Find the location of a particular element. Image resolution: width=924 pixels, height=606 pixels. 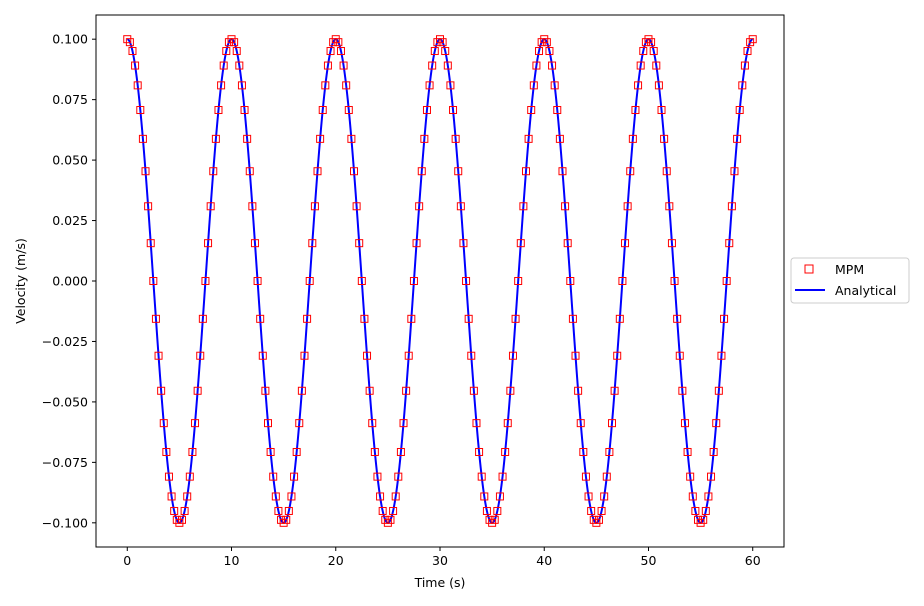

legend-analytical-label: Analytical is located at coordinates (865, 290).